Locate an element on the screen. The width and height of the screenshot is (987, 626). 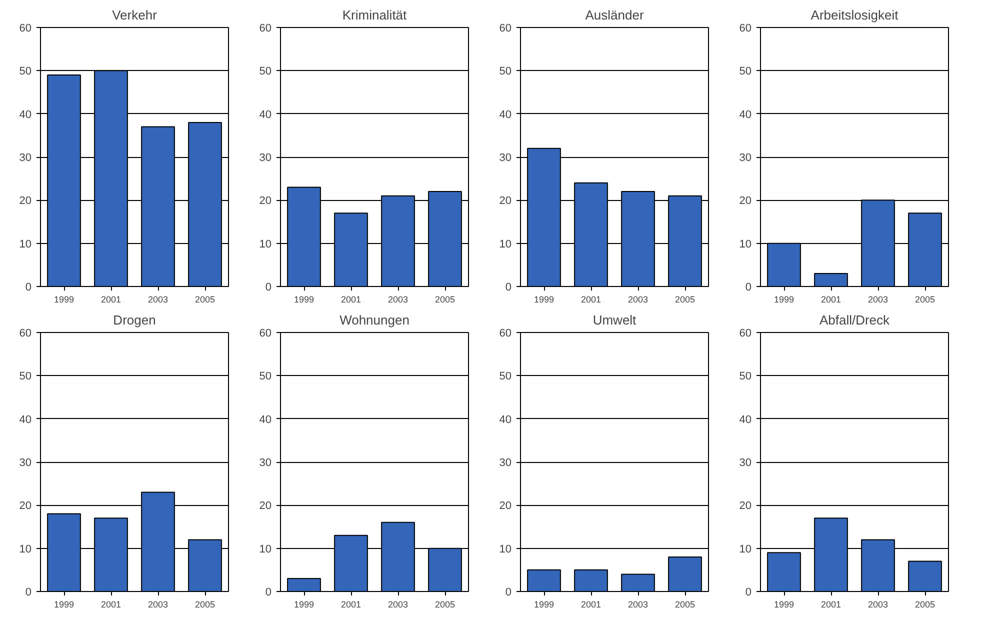
chart-title: Umwelt is located at coordinates (614, 320).